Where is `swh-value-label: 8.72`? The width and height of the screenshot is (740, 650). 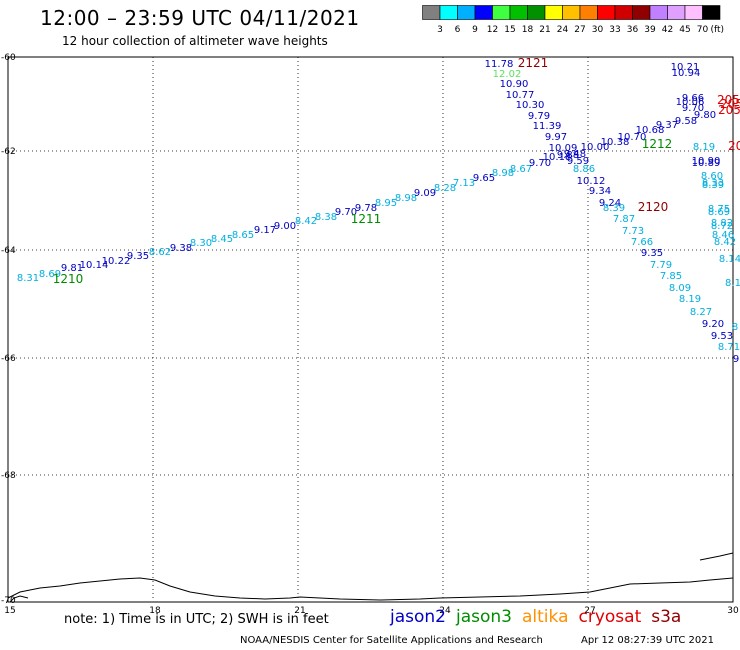
swh-value-label: 8.72 is located at coordinates (722, 226).